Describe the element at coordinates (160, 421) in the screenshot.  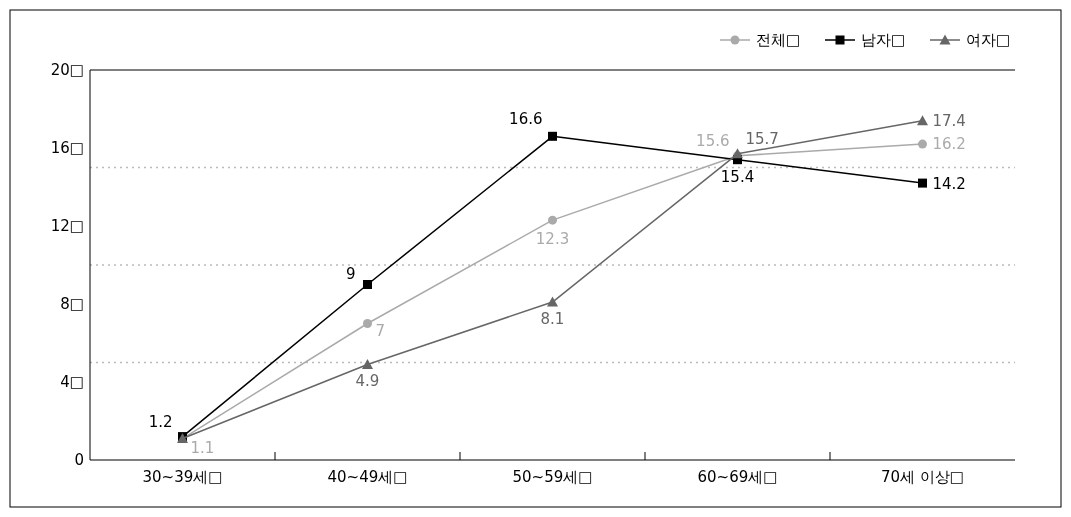
I see `data-label: 1.2` at that location.